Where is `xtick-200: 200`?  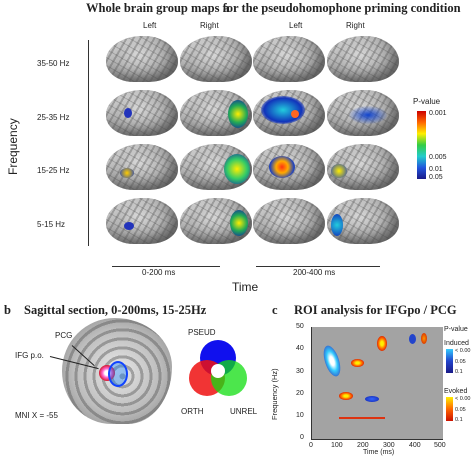
xtick-200: 200 is located at coordinates (363, 445).